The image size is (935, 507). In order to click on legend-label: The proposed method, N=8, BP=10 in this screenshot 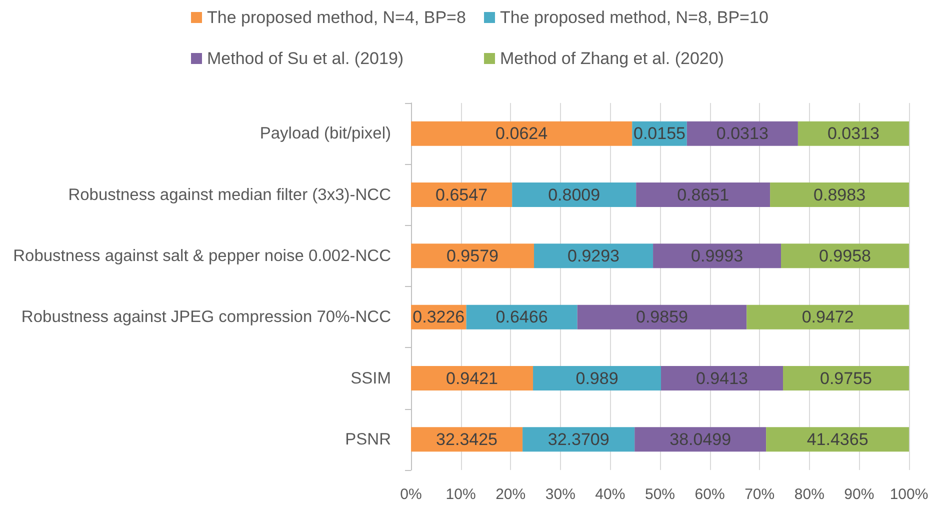, I will do `click(634, 17)`.